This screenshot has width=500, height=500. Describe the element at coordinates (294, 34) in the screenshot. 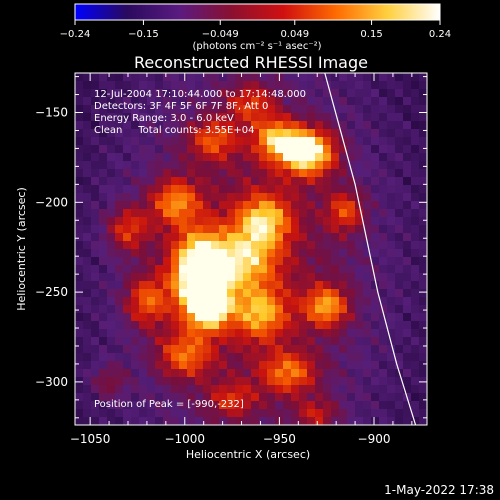

I see `colorbar-tick-label: 0.049` at that location.